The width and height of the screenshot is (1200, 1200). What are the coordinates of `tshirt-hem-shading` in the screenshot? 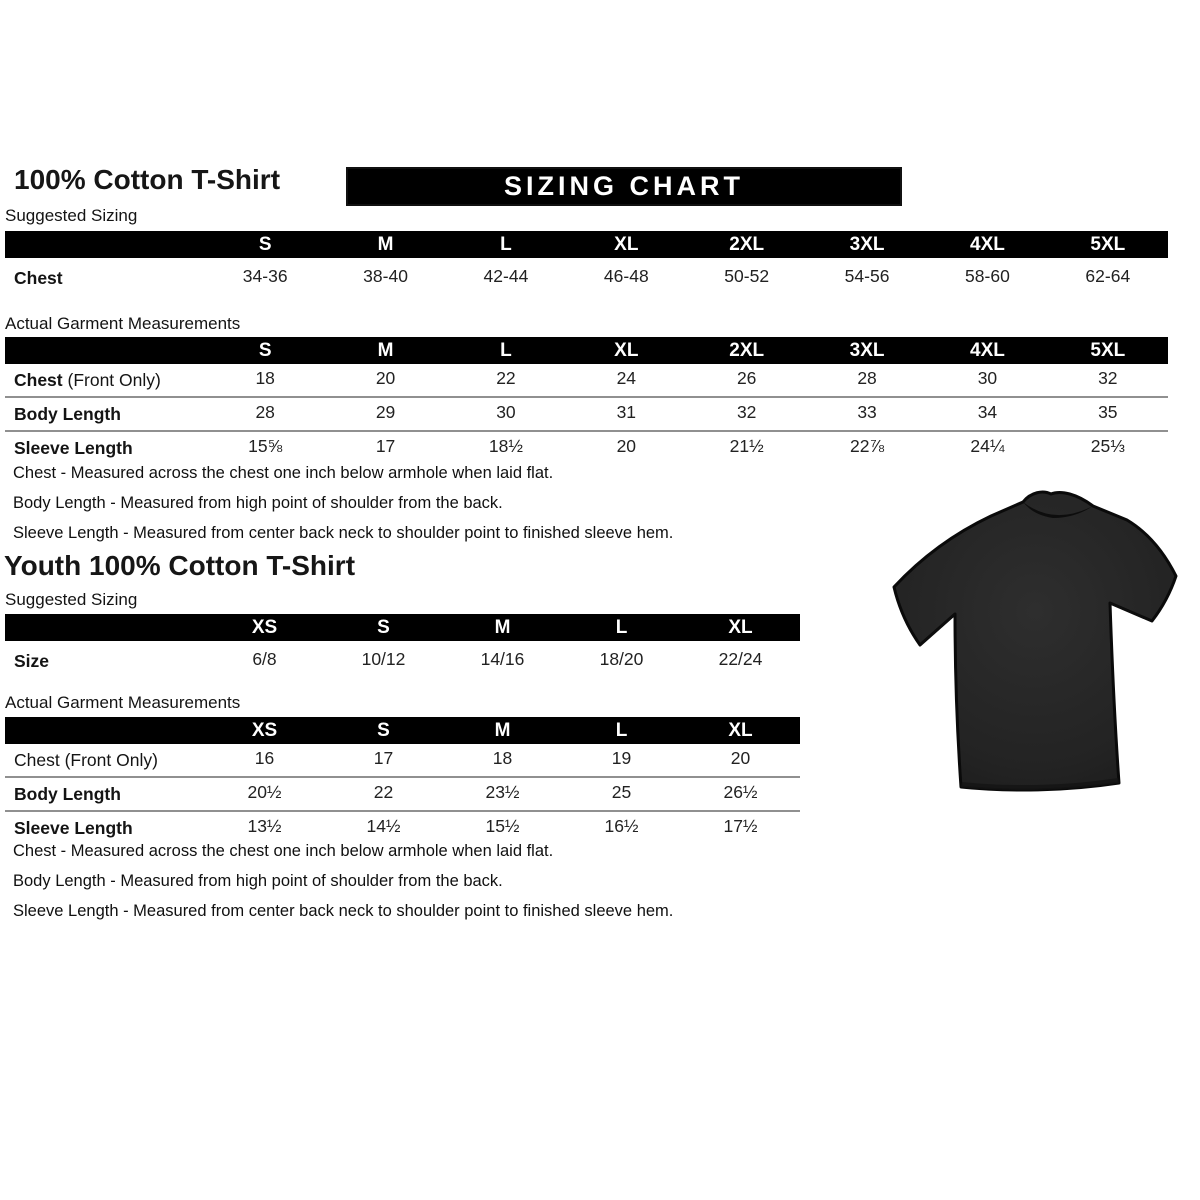 It's located at (1040, 784).